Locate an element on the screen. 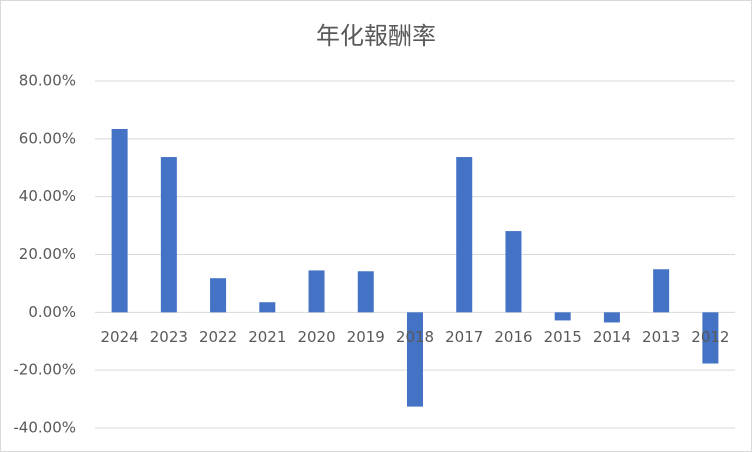  y-tick-label: 40.00% is located at coordinates (47, 196).